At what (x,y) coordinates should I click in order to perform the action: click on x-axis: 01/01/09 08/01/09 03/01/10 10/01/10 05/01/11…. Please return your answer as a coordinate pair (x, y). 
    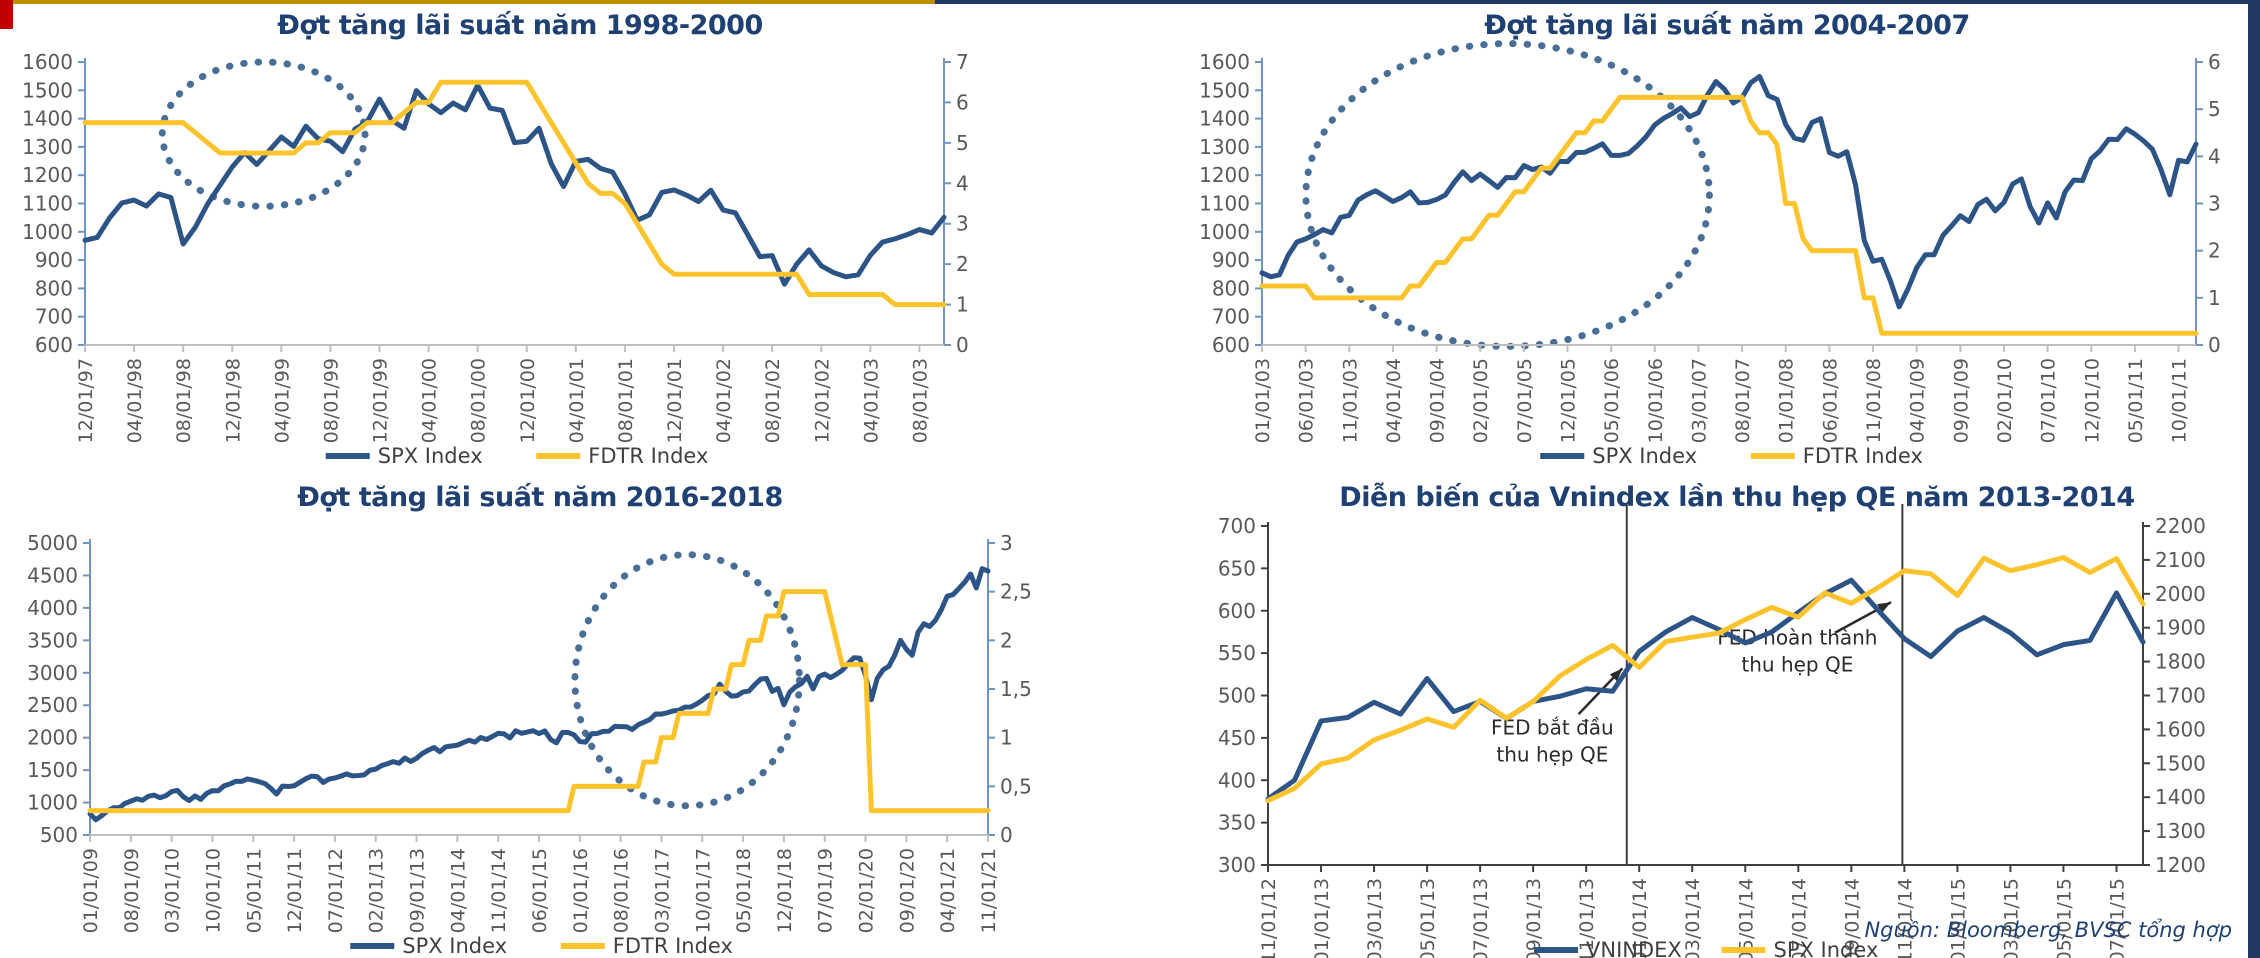
    Looking at the image, I should click on (540, 883).